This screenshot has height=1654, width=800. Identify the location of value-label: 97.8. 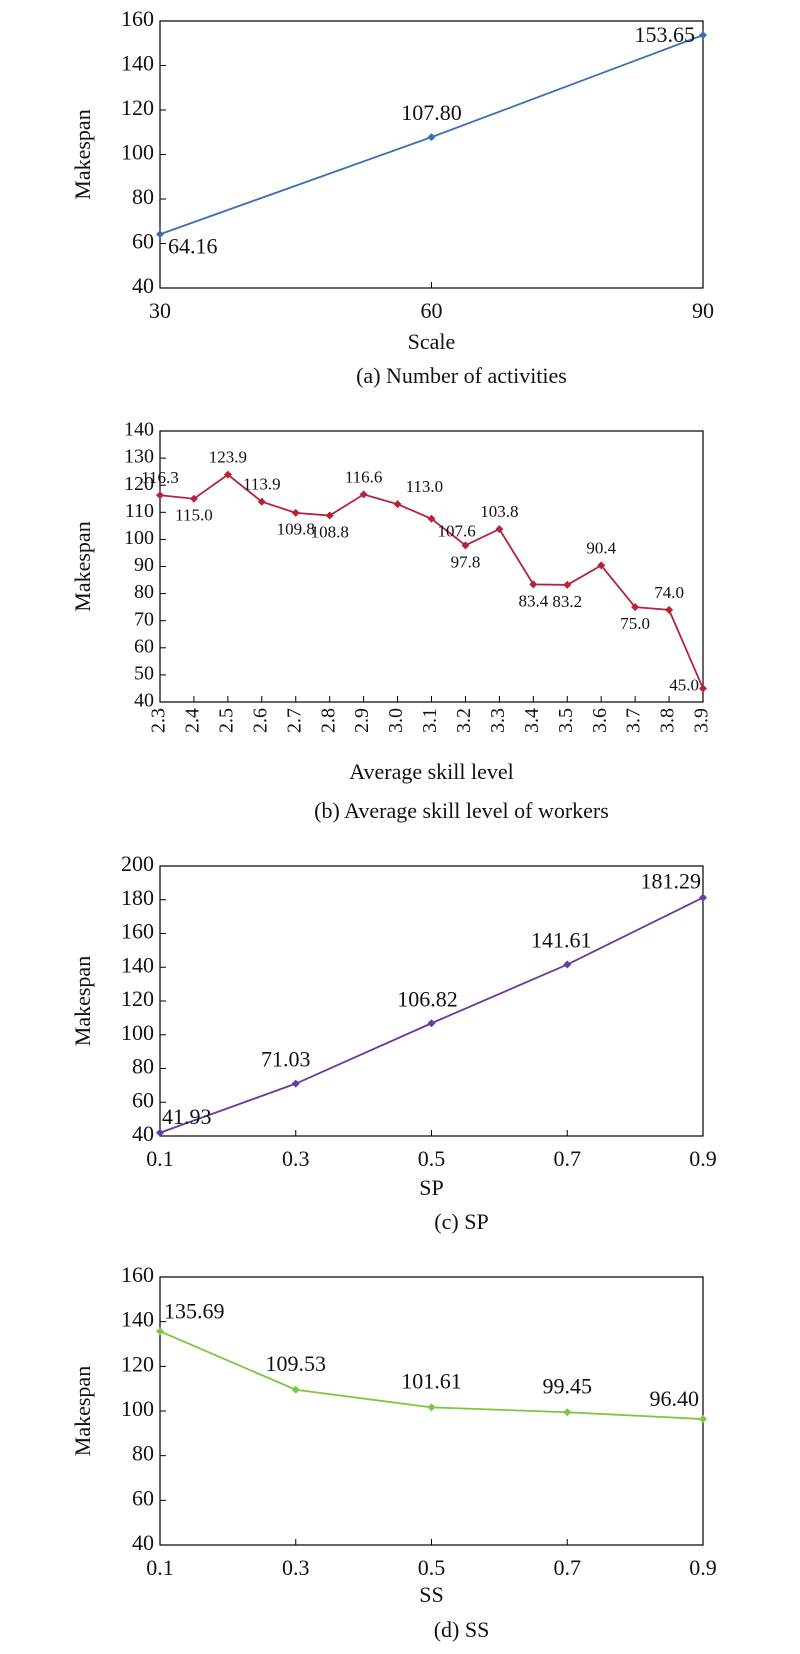
(466, 561).